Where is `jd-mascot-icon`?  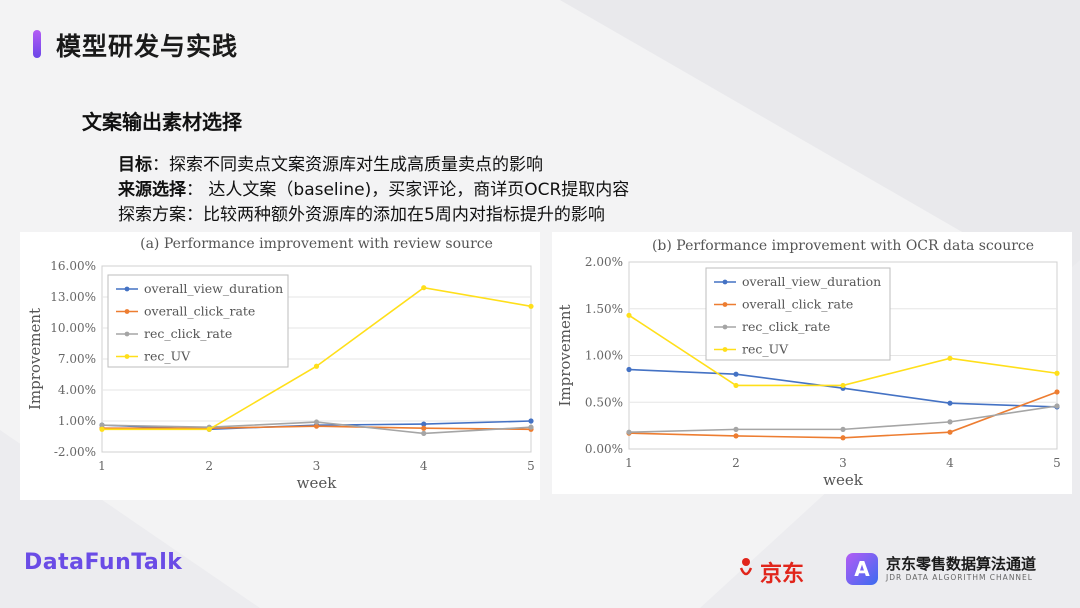 jd-mascot-icon is located at coordinates (746, 567).